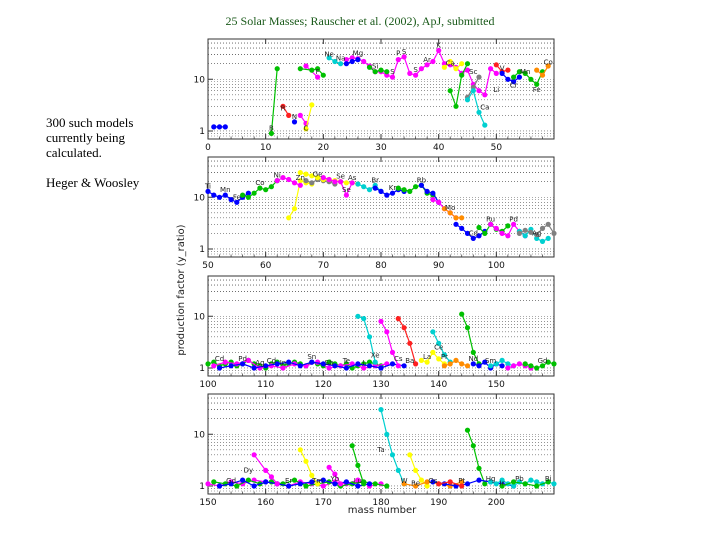 The width and height of the screenshot is (720, 540). Describe the element at coordinates (207, 186) in the screenshot. I see `element-label: Ti` at that location.